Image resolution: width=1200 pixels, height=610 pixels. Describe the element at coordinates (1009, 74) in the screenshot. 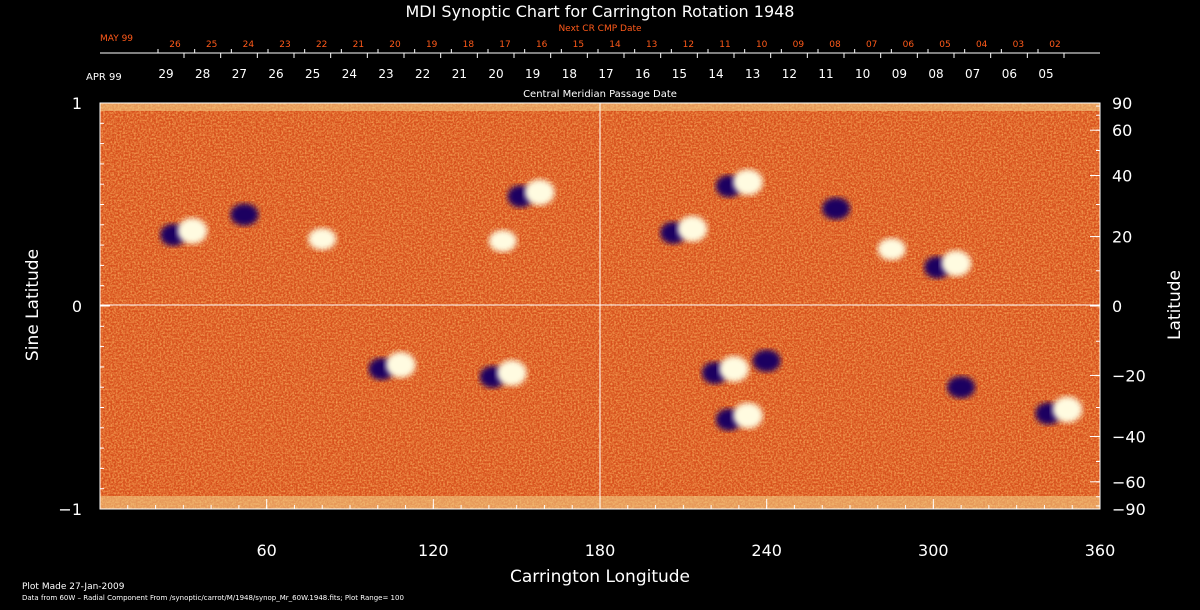

I see `cmp-day: 06` at that location.